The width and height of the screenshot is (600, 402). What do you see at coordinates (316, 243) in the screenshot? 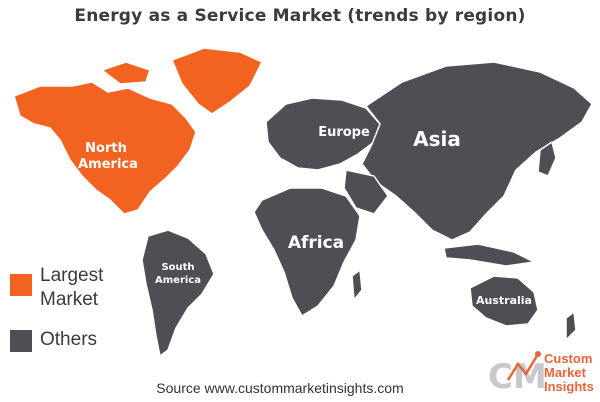
I see `label-africa: Africa` at bounding box center [316, 243].